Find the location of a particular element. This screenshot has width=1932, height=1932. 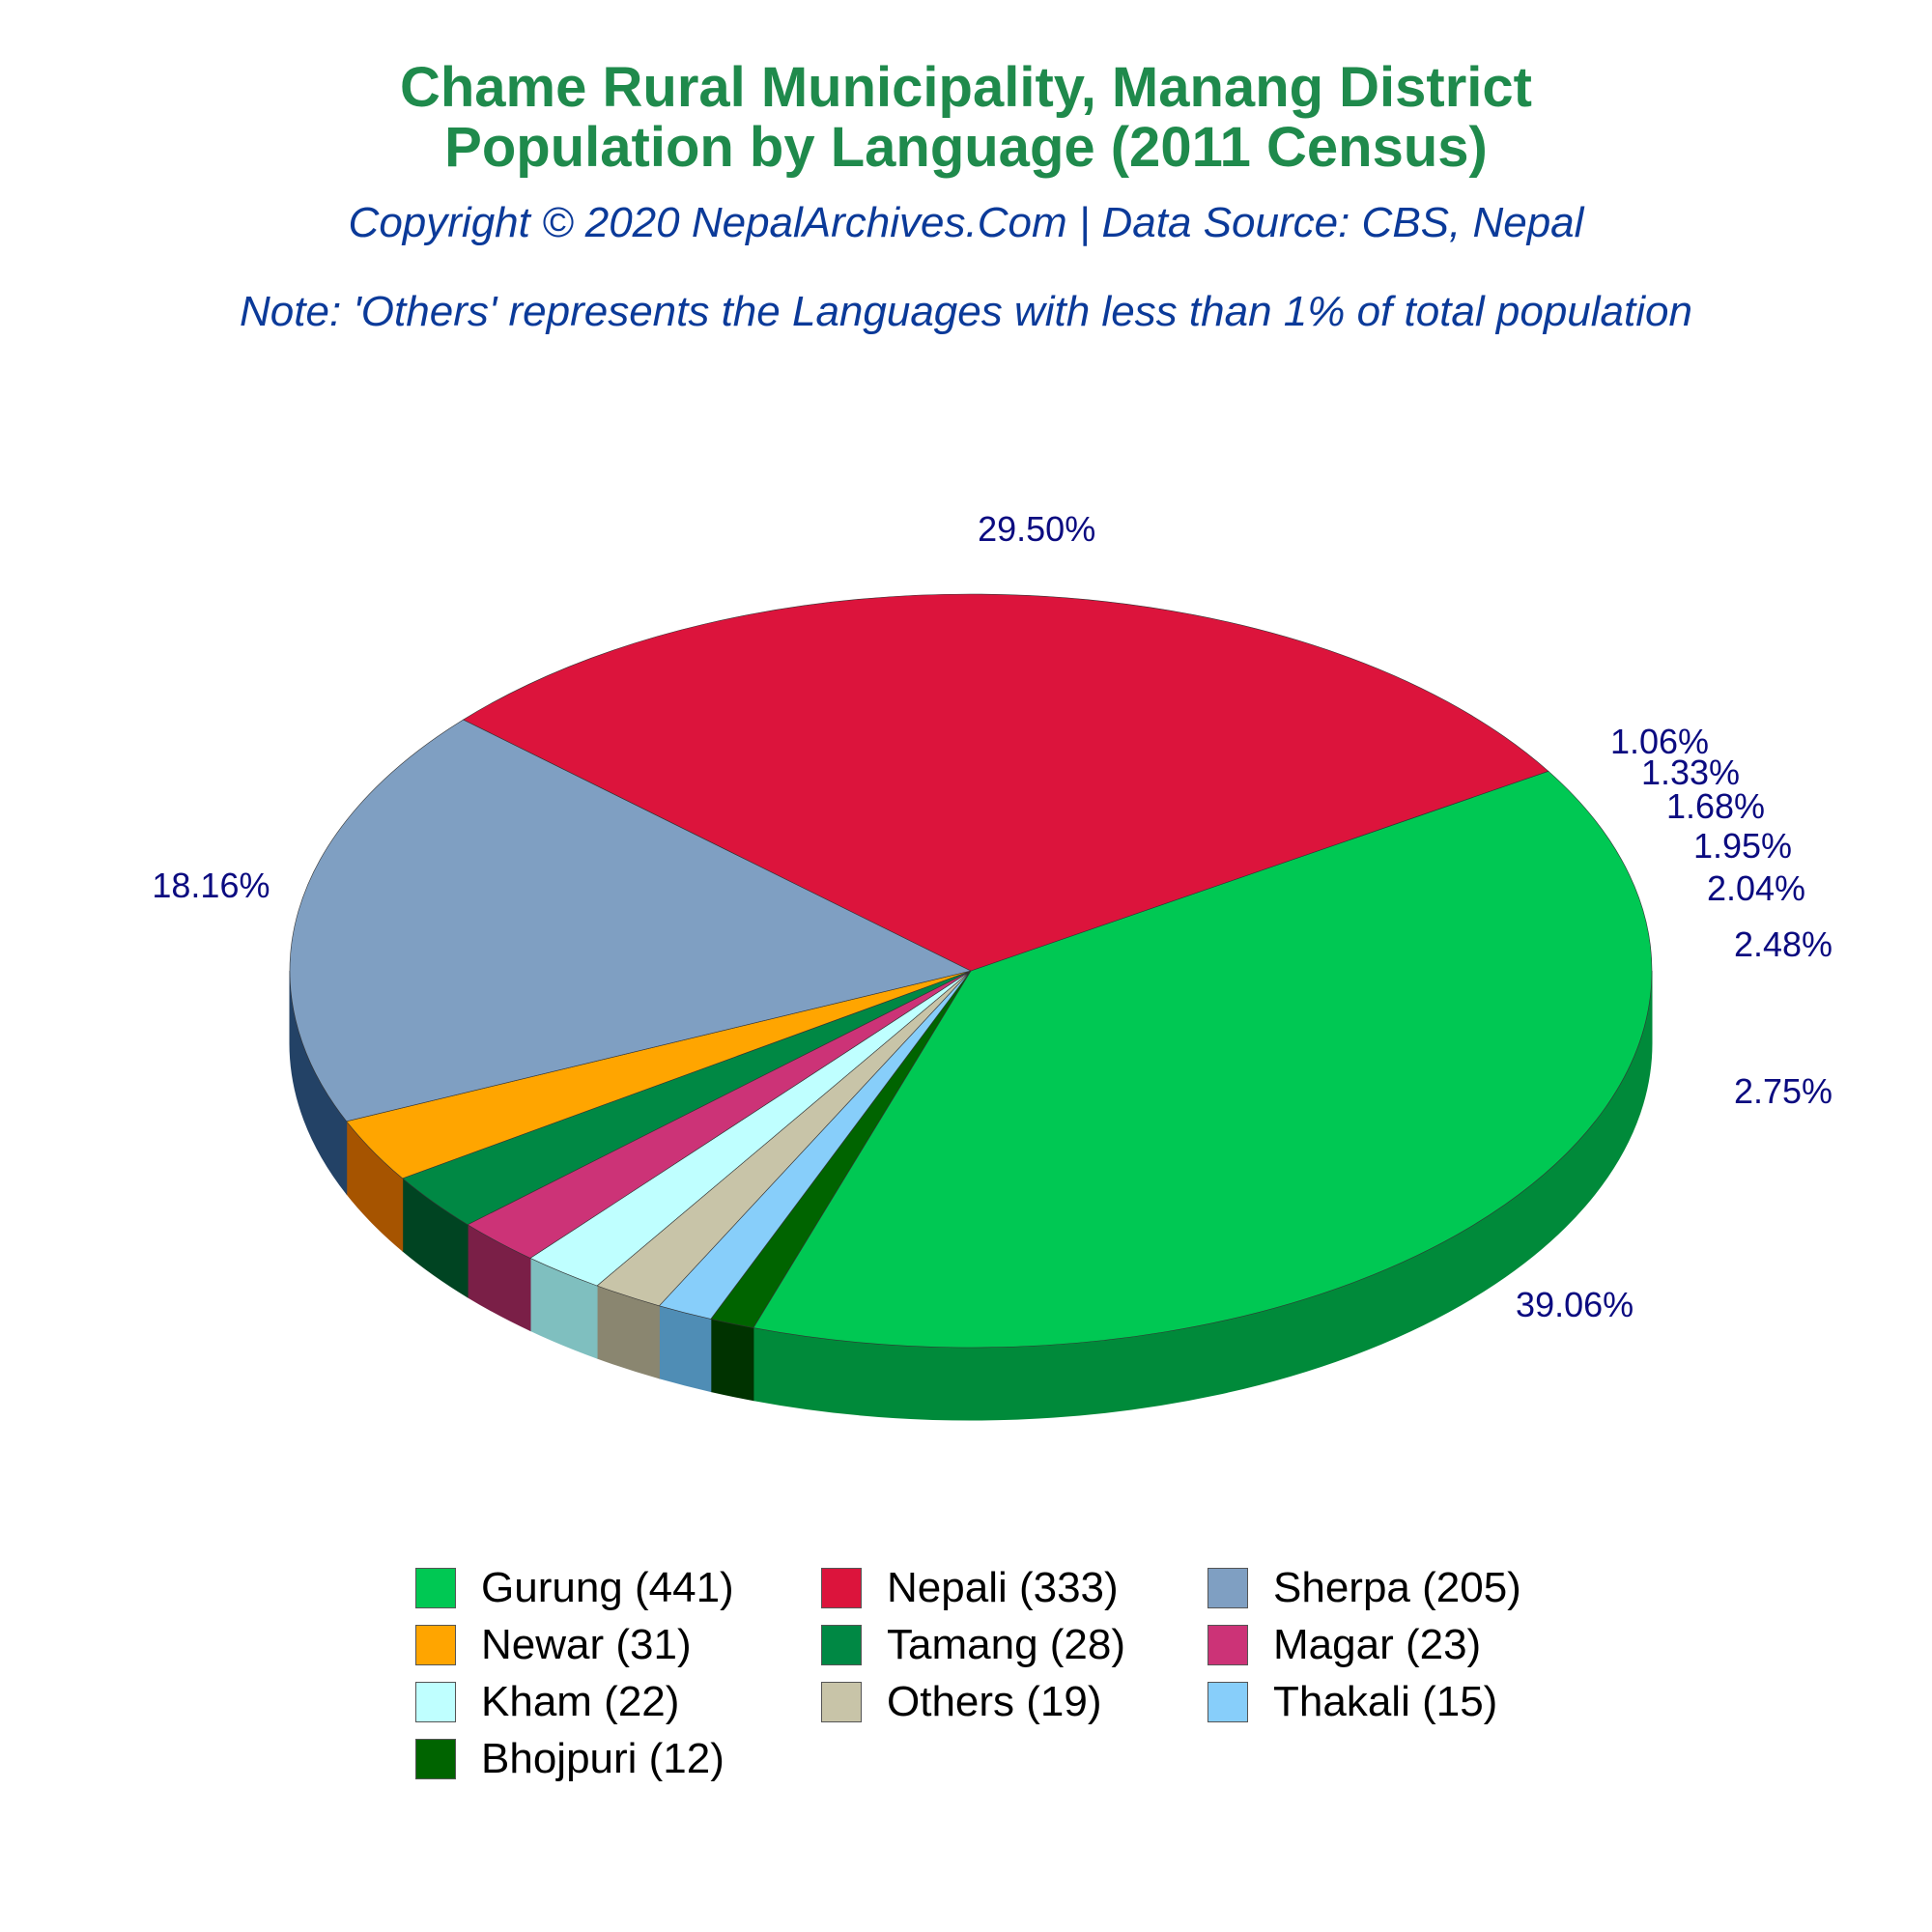

pct-label-tamang: 2.48% is located at coordinates (1783, 944).